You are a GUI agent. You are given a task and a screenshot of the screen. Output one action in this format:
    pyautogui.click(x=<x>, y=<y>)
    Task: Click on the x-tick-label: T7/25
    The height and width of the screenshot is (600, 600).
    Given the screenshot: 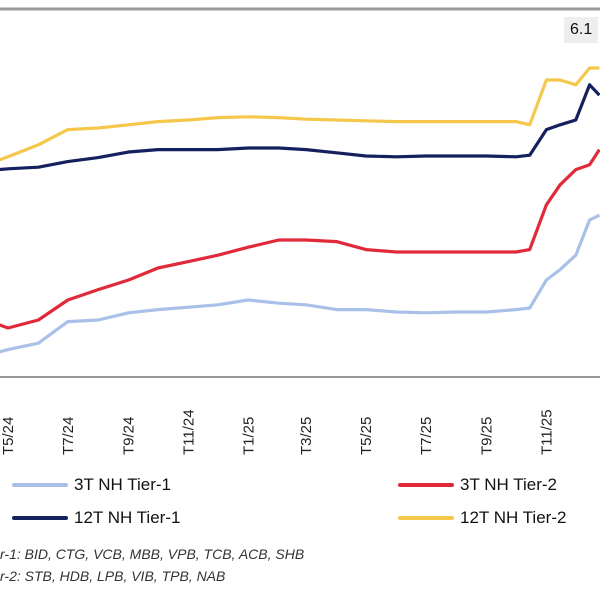 What is the action you would take?
    pyautogui.click(x=426, y=436)
    